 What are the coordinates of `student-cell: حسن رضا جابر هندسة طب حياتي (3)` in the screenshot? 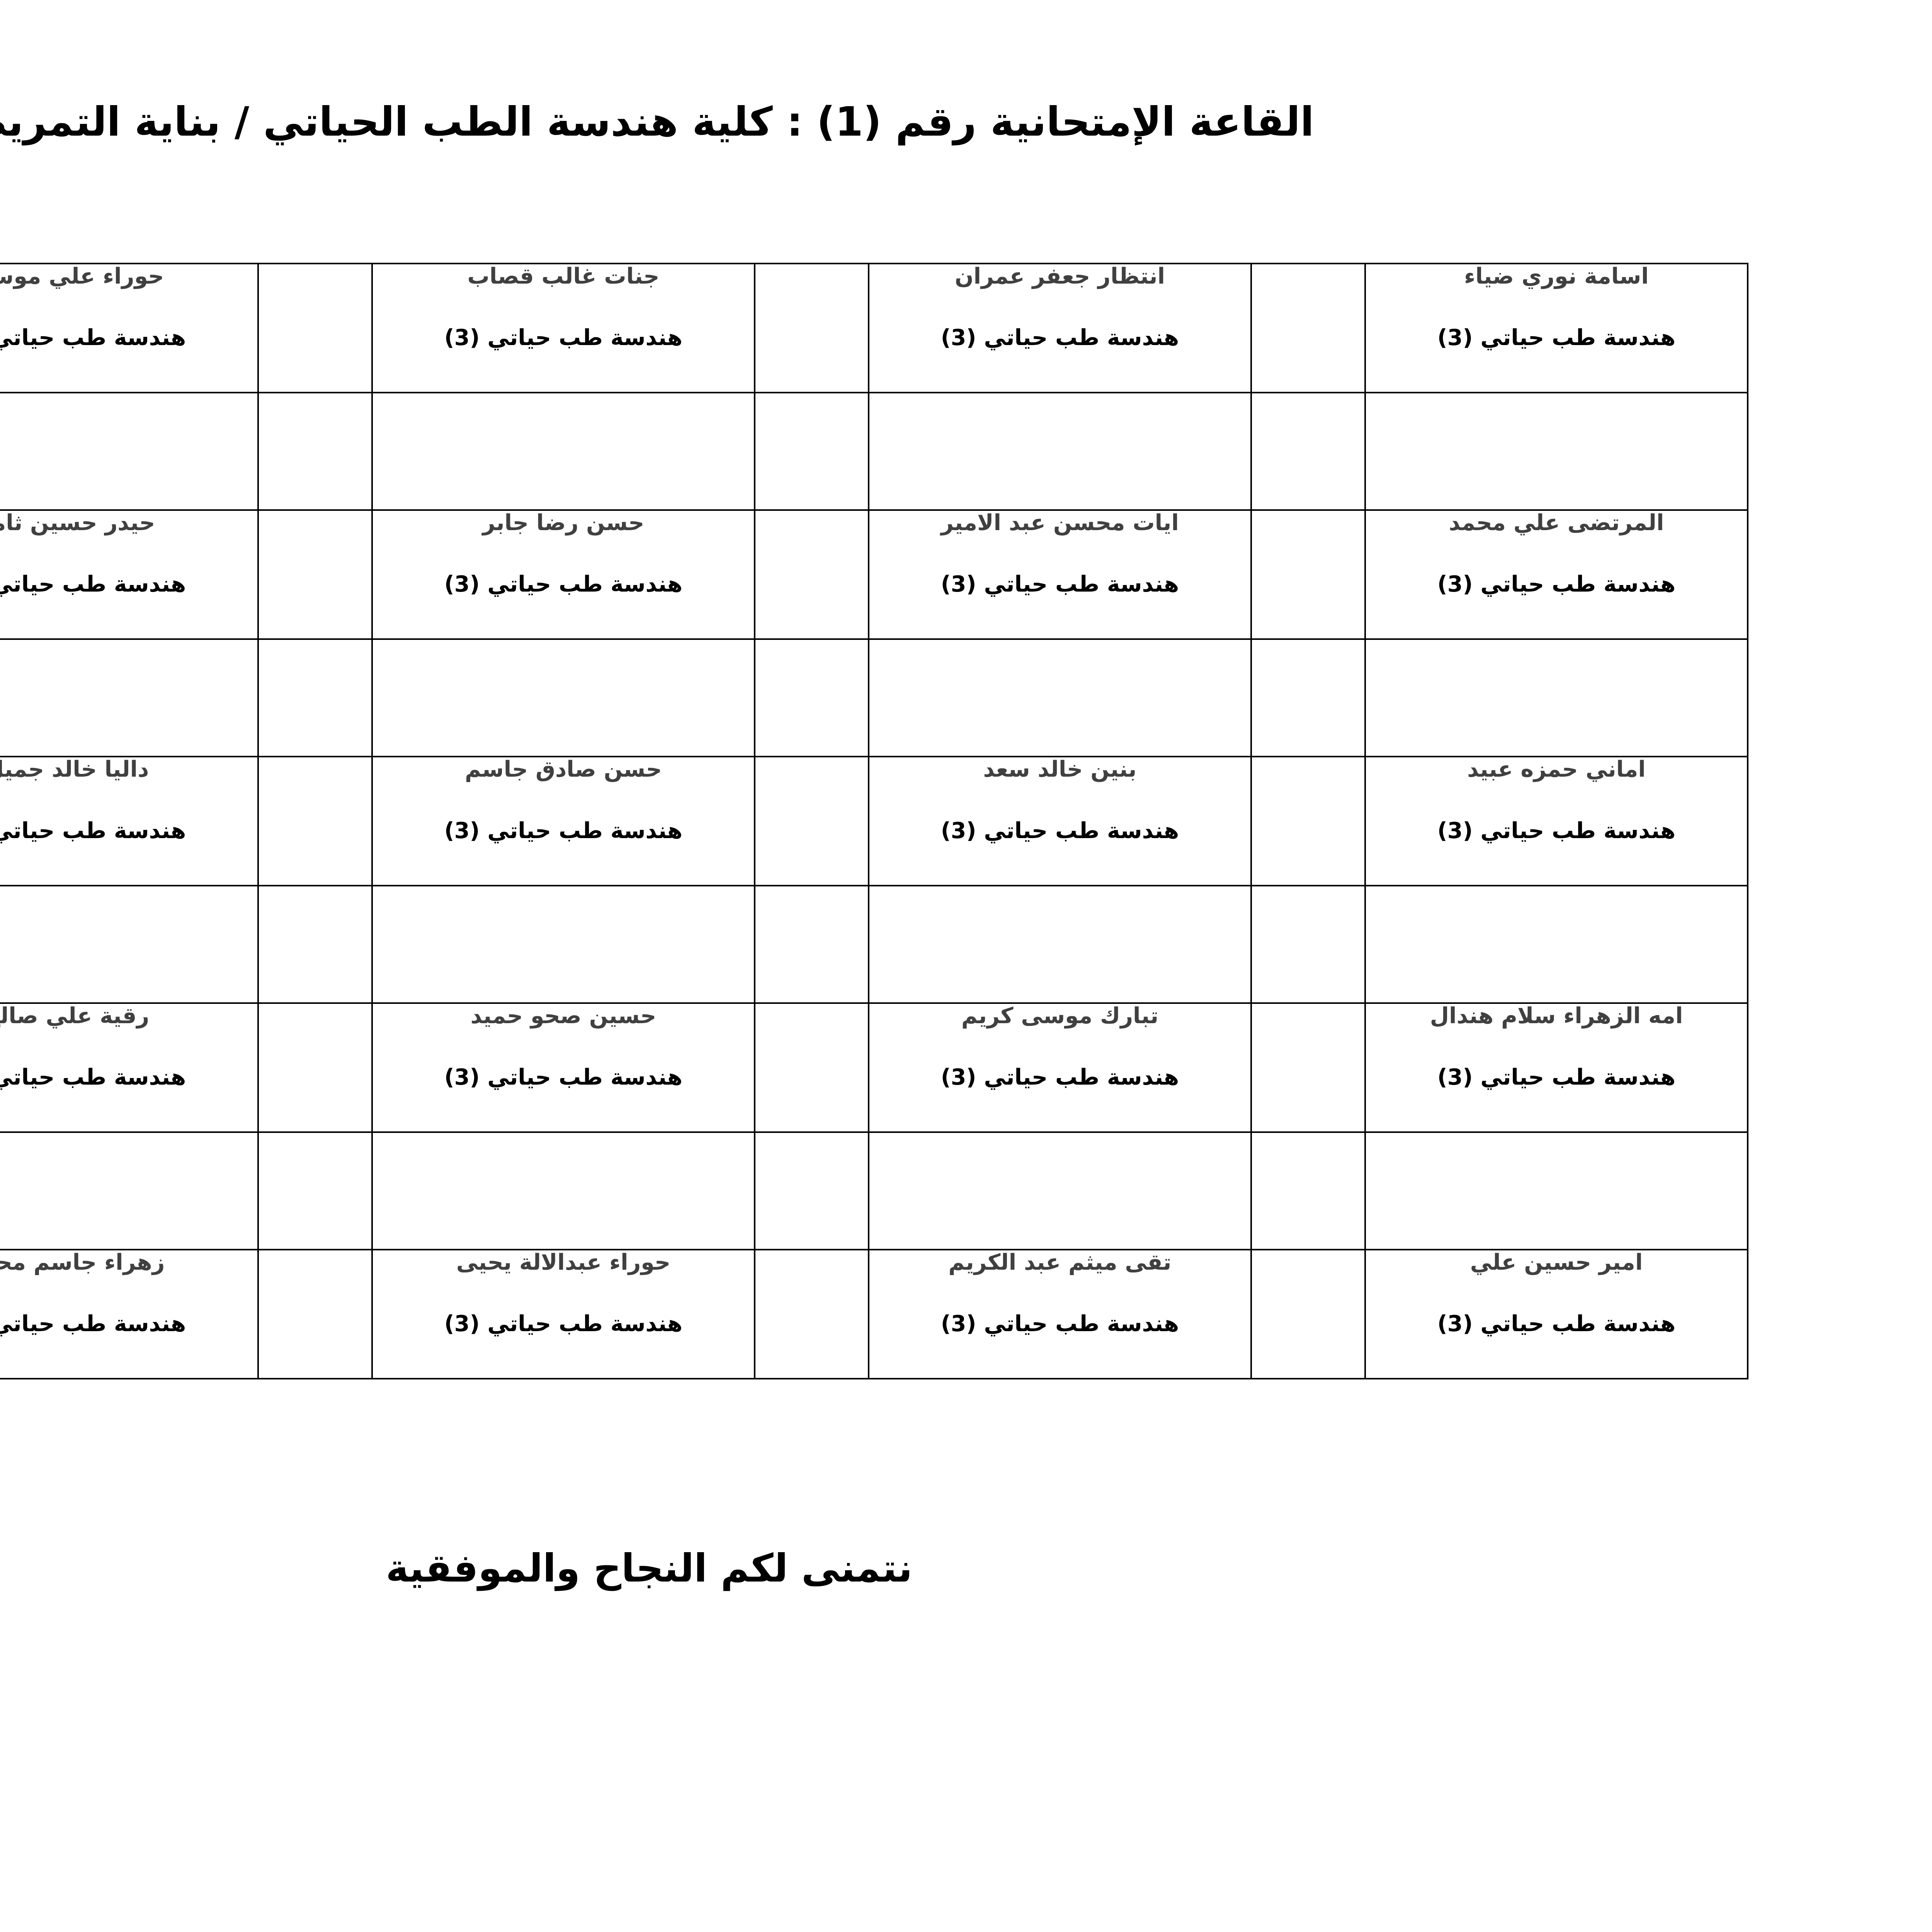 It's located at (563, 574).